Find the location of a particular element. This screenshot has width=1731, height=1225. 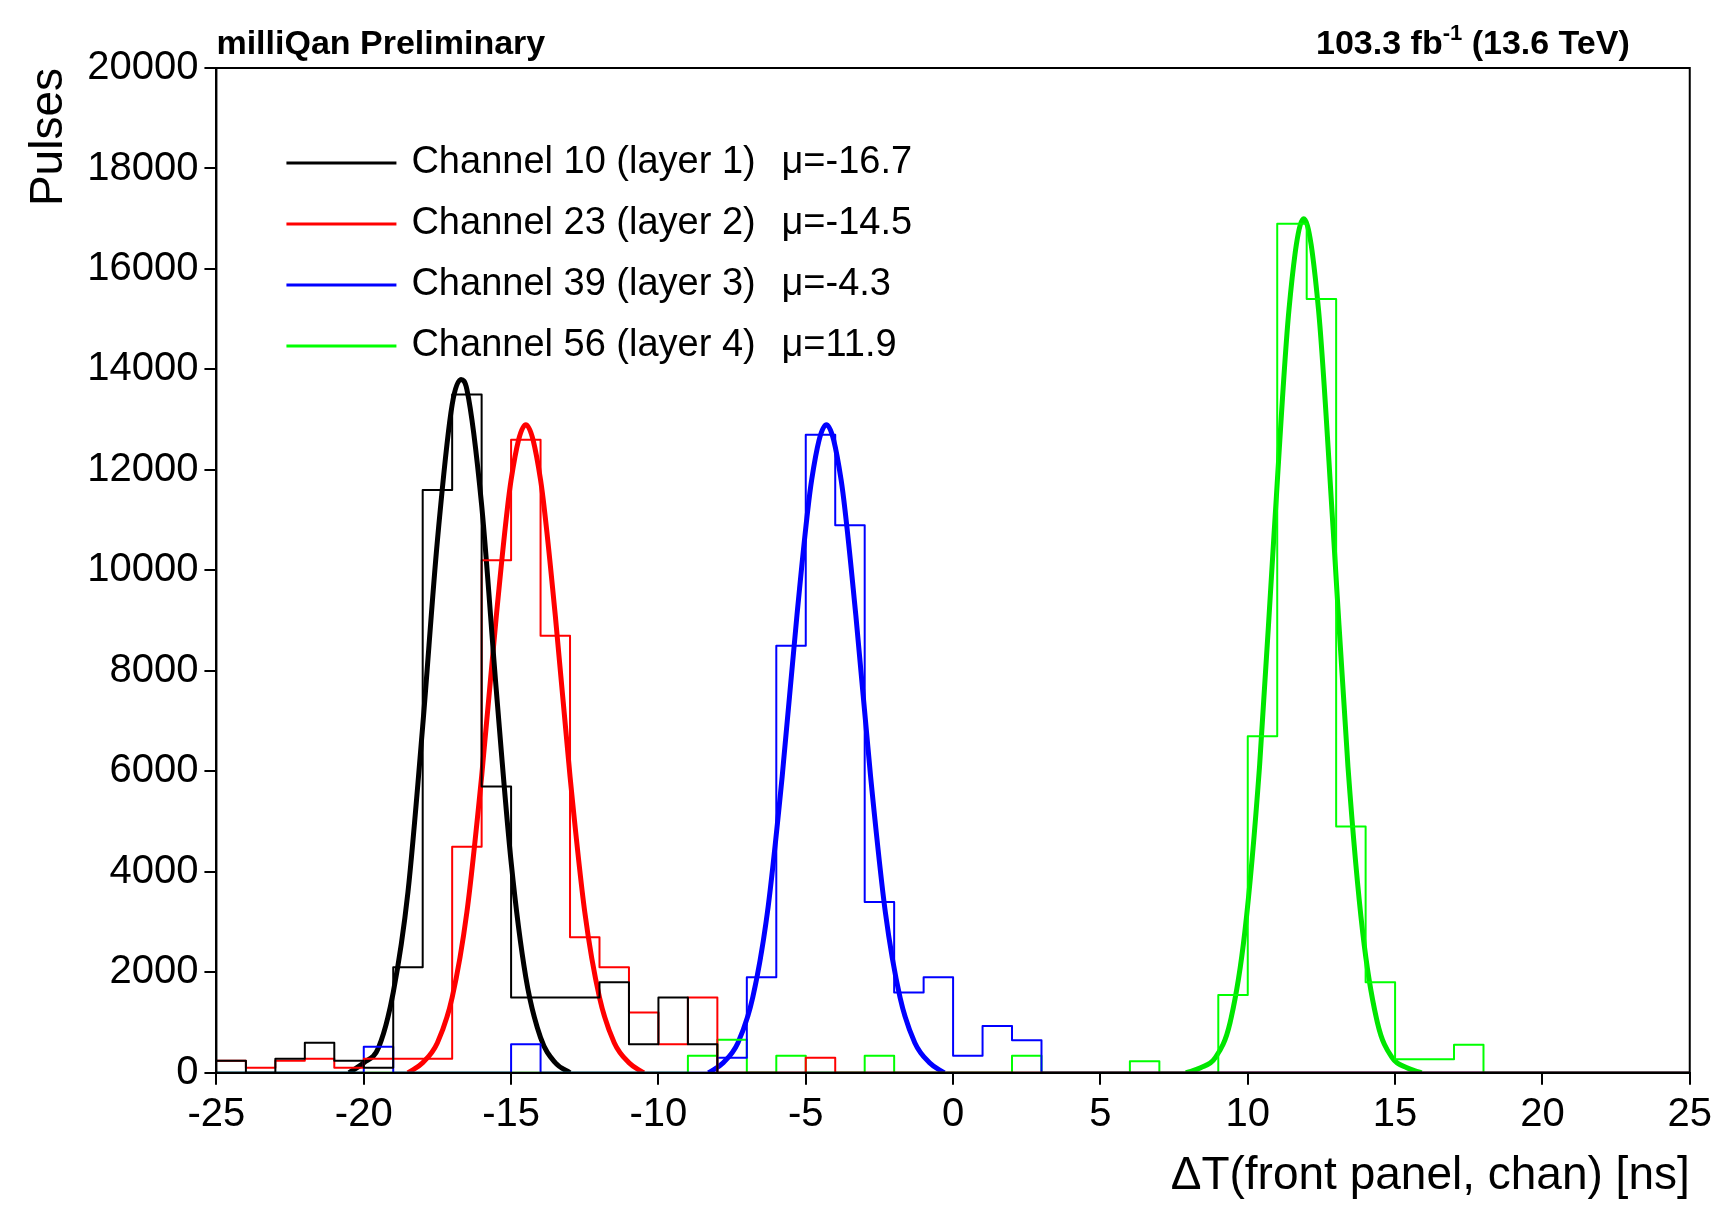

x-tick-label: 20 is located at coordinates (1542, 1111).